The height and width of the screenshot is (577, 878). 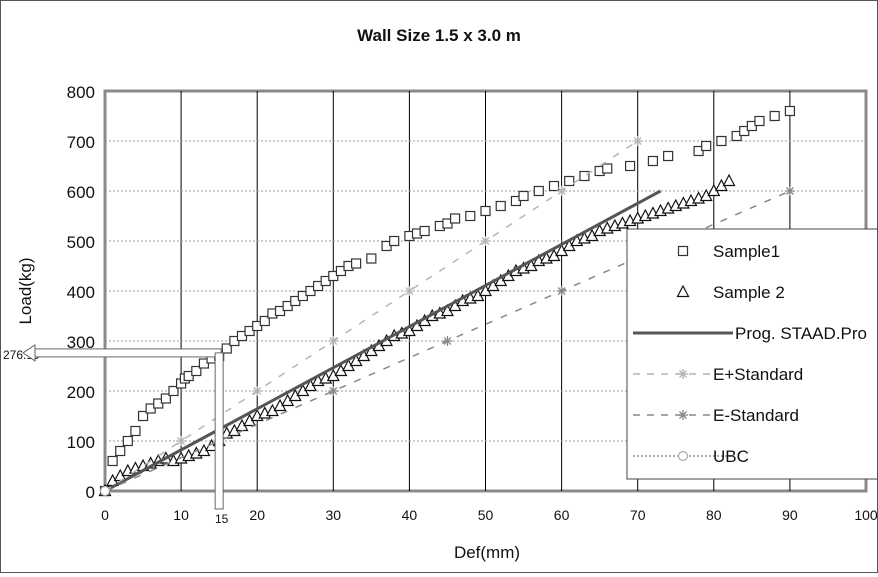 I want to click on y-tick-label: 200, so click(x=81, y=392).